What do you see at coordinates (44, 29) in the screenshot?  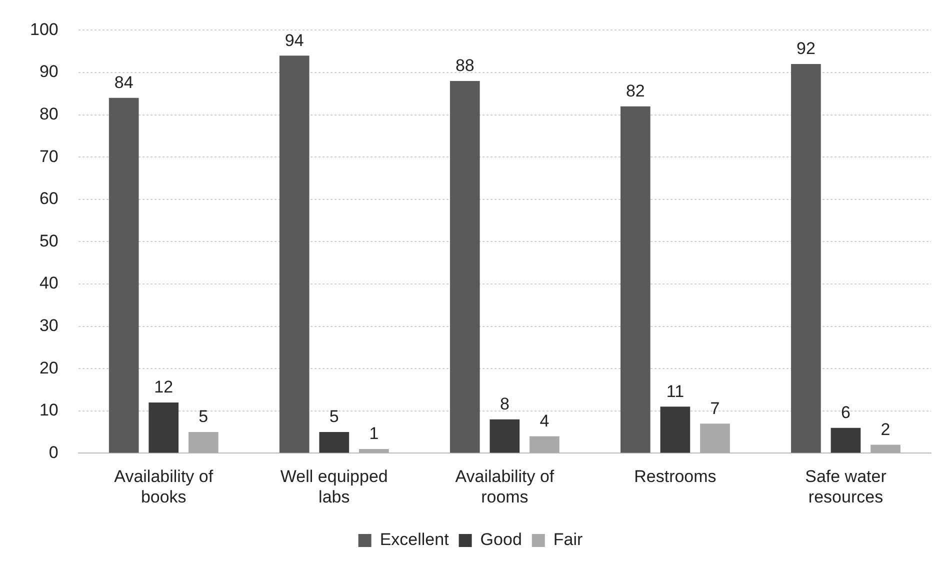 I see `y-tick-label: 100` at bounding box center [44, 29].